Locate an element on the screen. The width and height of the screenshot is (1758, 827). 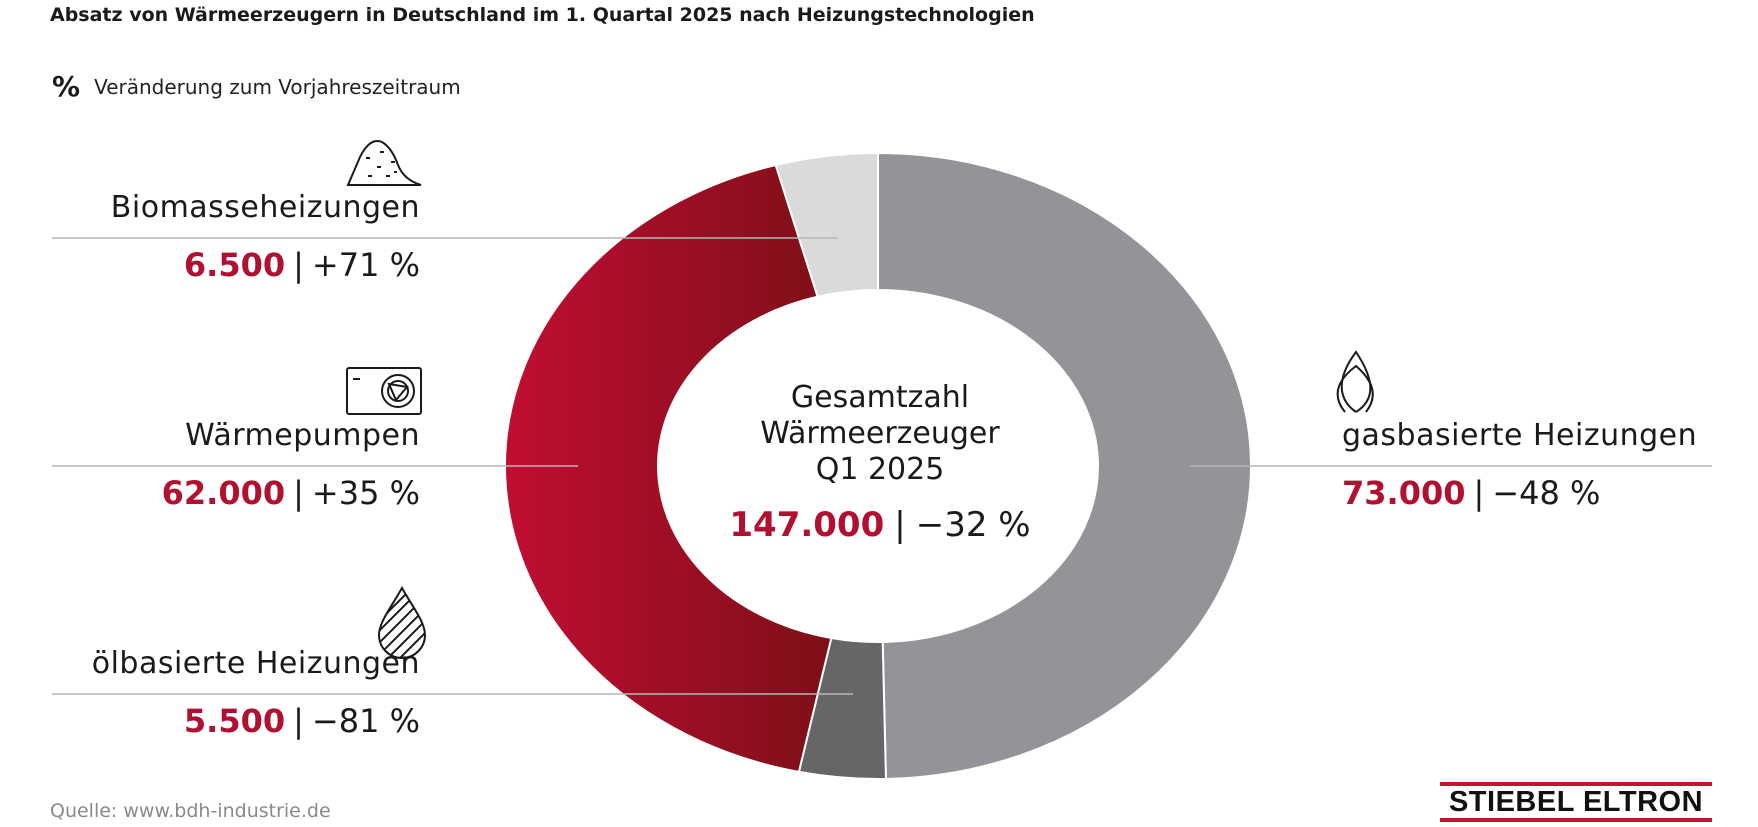
center-total: 147.000 | −32 % is located at coordinates (880, 525).